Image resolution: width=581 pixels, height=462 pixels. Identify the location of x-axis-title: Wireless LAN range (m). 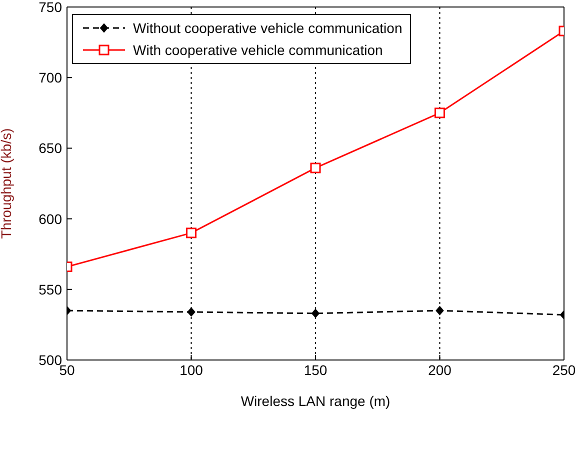
(315, 401).